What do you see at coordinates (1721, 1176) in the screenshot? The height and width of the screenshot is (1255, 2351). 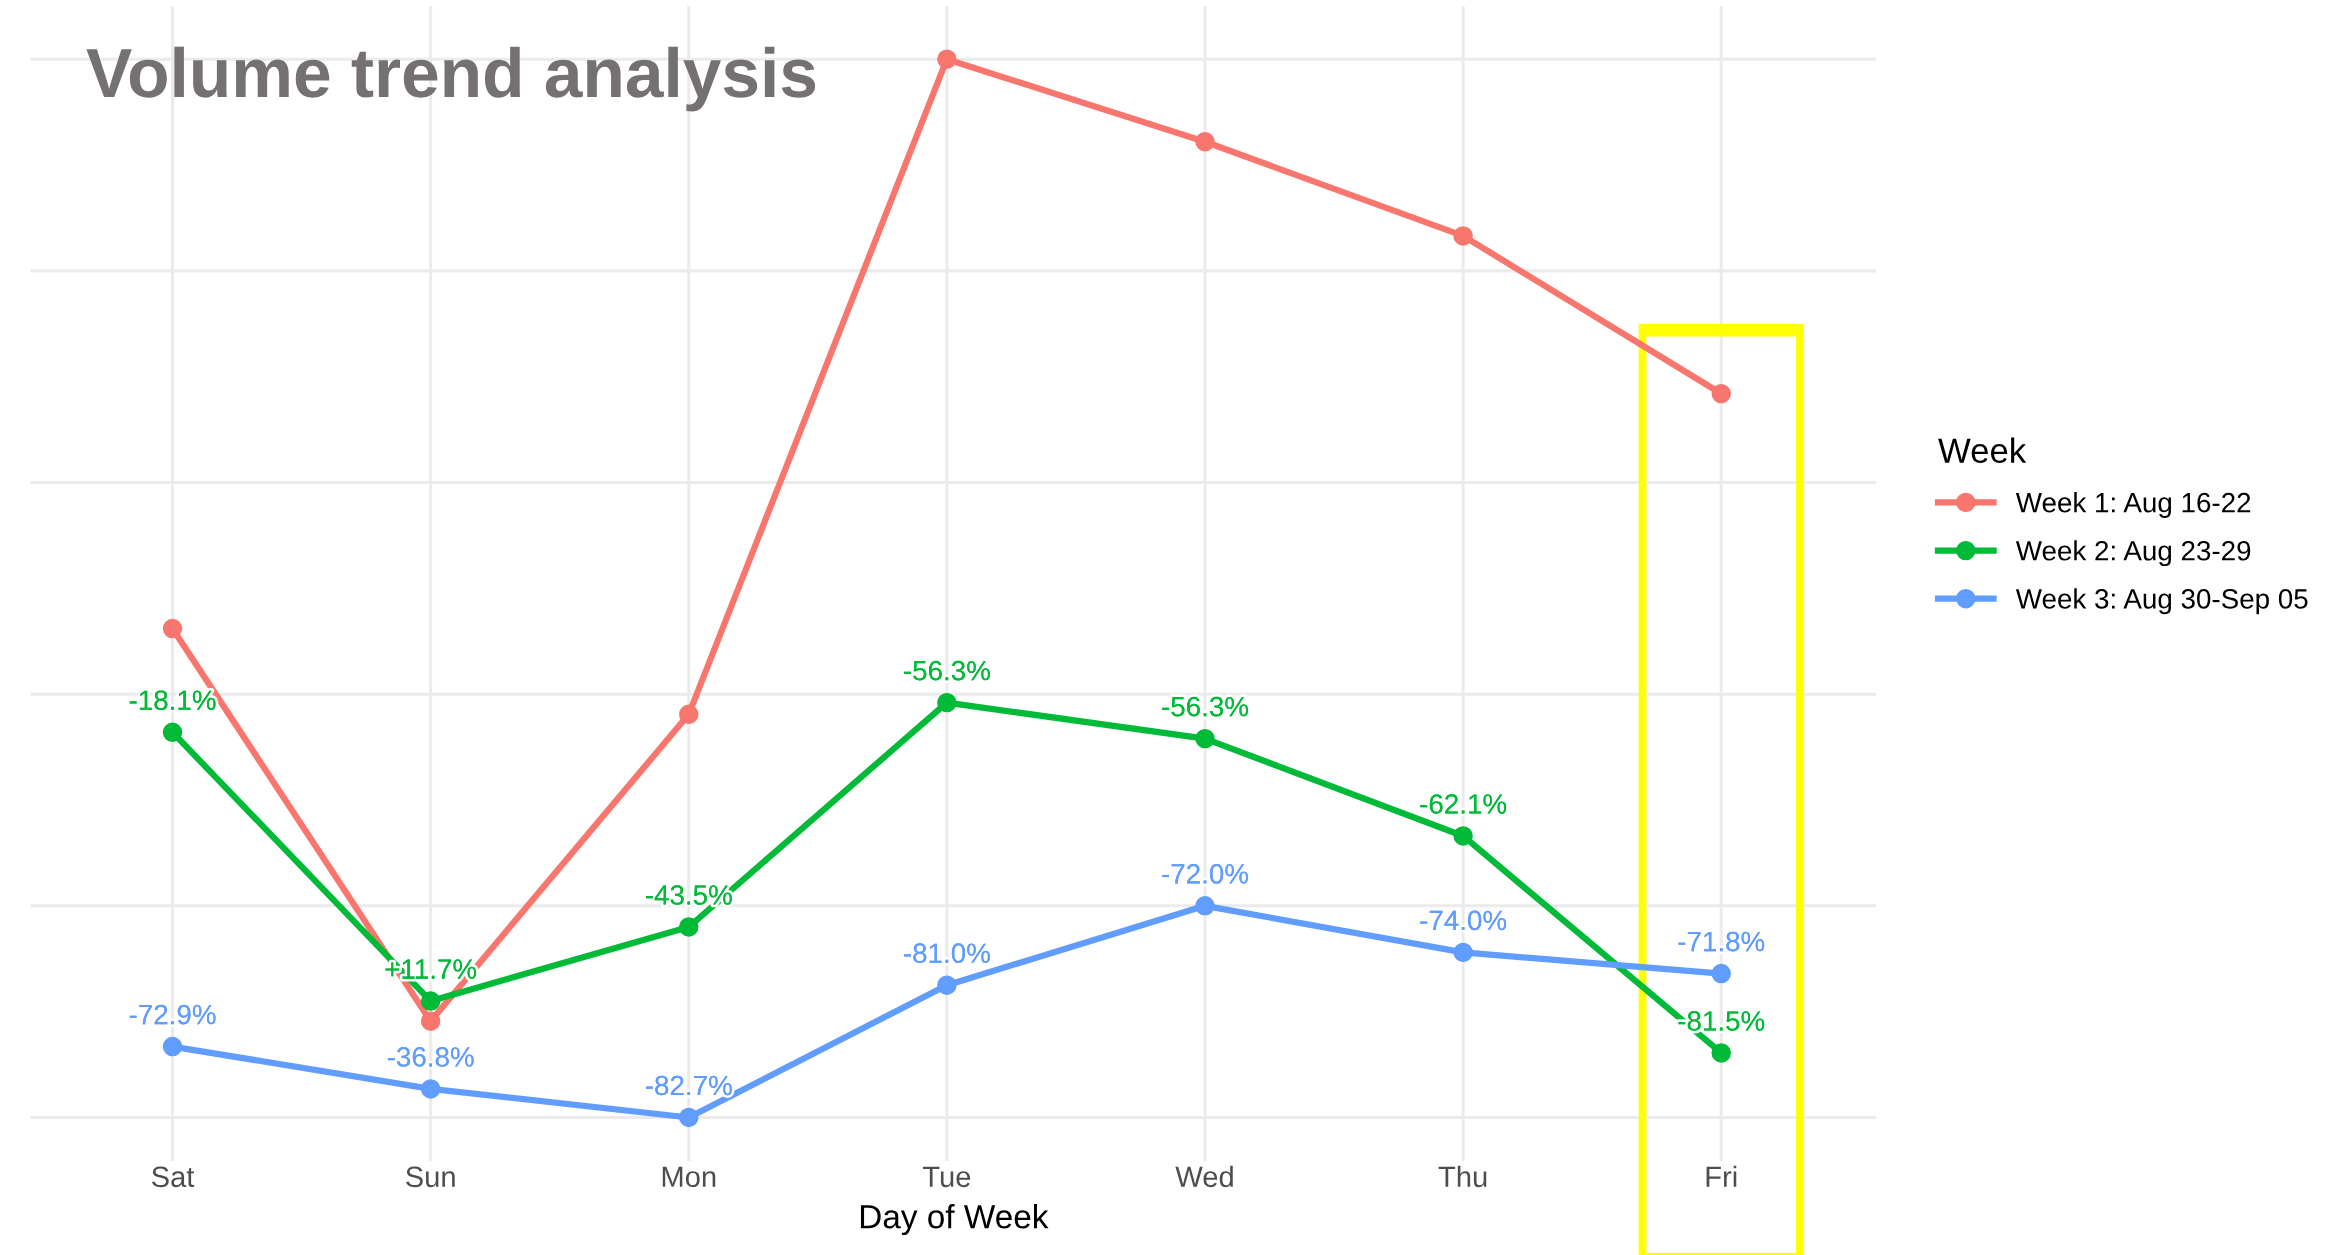 I see `x-tick-label: Fri` at bounding box center [1721, 1176].